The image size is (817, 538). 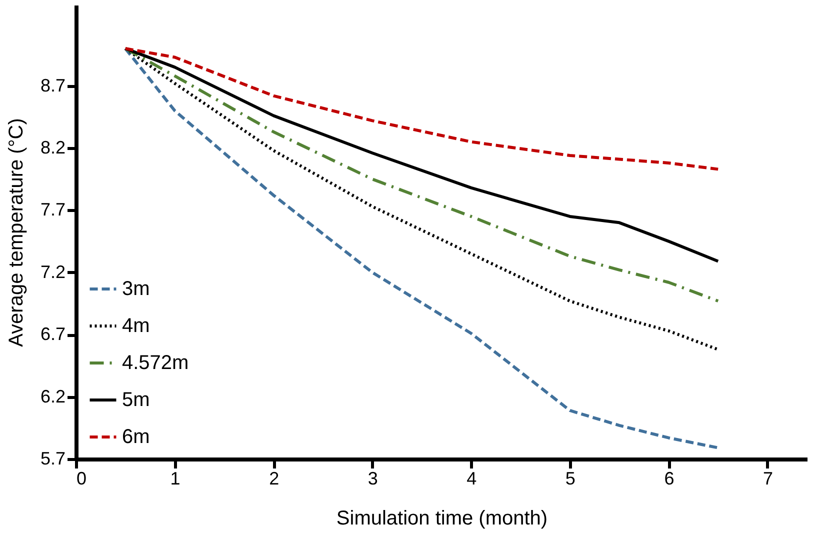 What do you see at coordinates (136, 289) in the screenshot?
I see `legend-label: 3m` at bounding box center [136, 289].